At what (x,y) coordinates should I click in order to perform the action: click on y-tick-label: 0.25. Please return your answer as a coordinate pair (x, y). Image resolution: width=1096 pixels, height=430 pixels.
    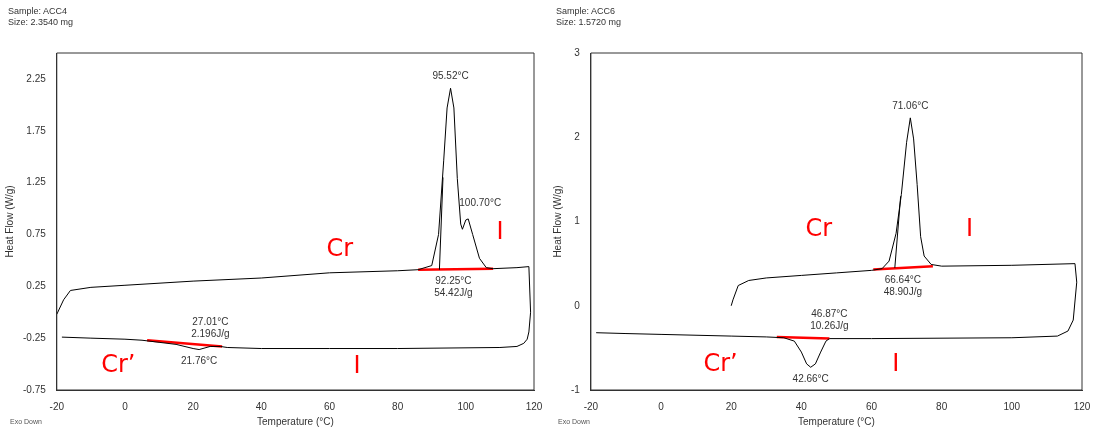
    Looking at the image, I should click on (36, 286).